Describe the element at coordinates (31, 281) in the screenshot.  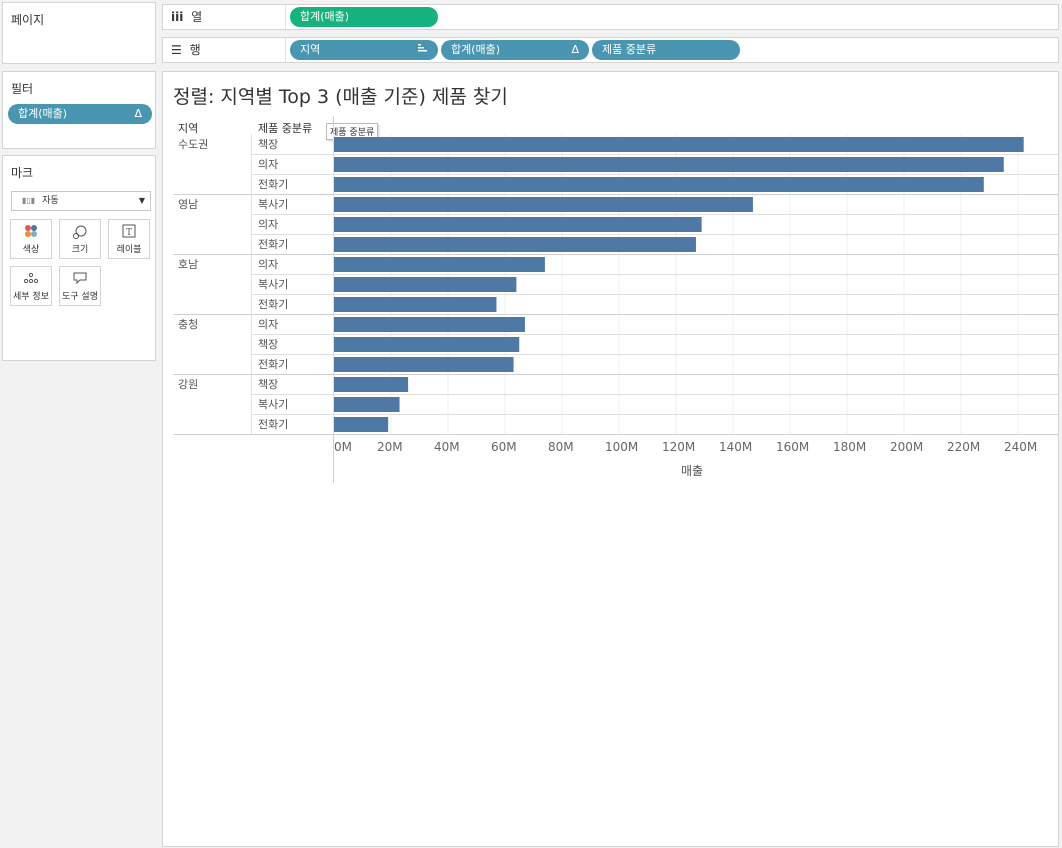
I see `detail-icon` at that location.